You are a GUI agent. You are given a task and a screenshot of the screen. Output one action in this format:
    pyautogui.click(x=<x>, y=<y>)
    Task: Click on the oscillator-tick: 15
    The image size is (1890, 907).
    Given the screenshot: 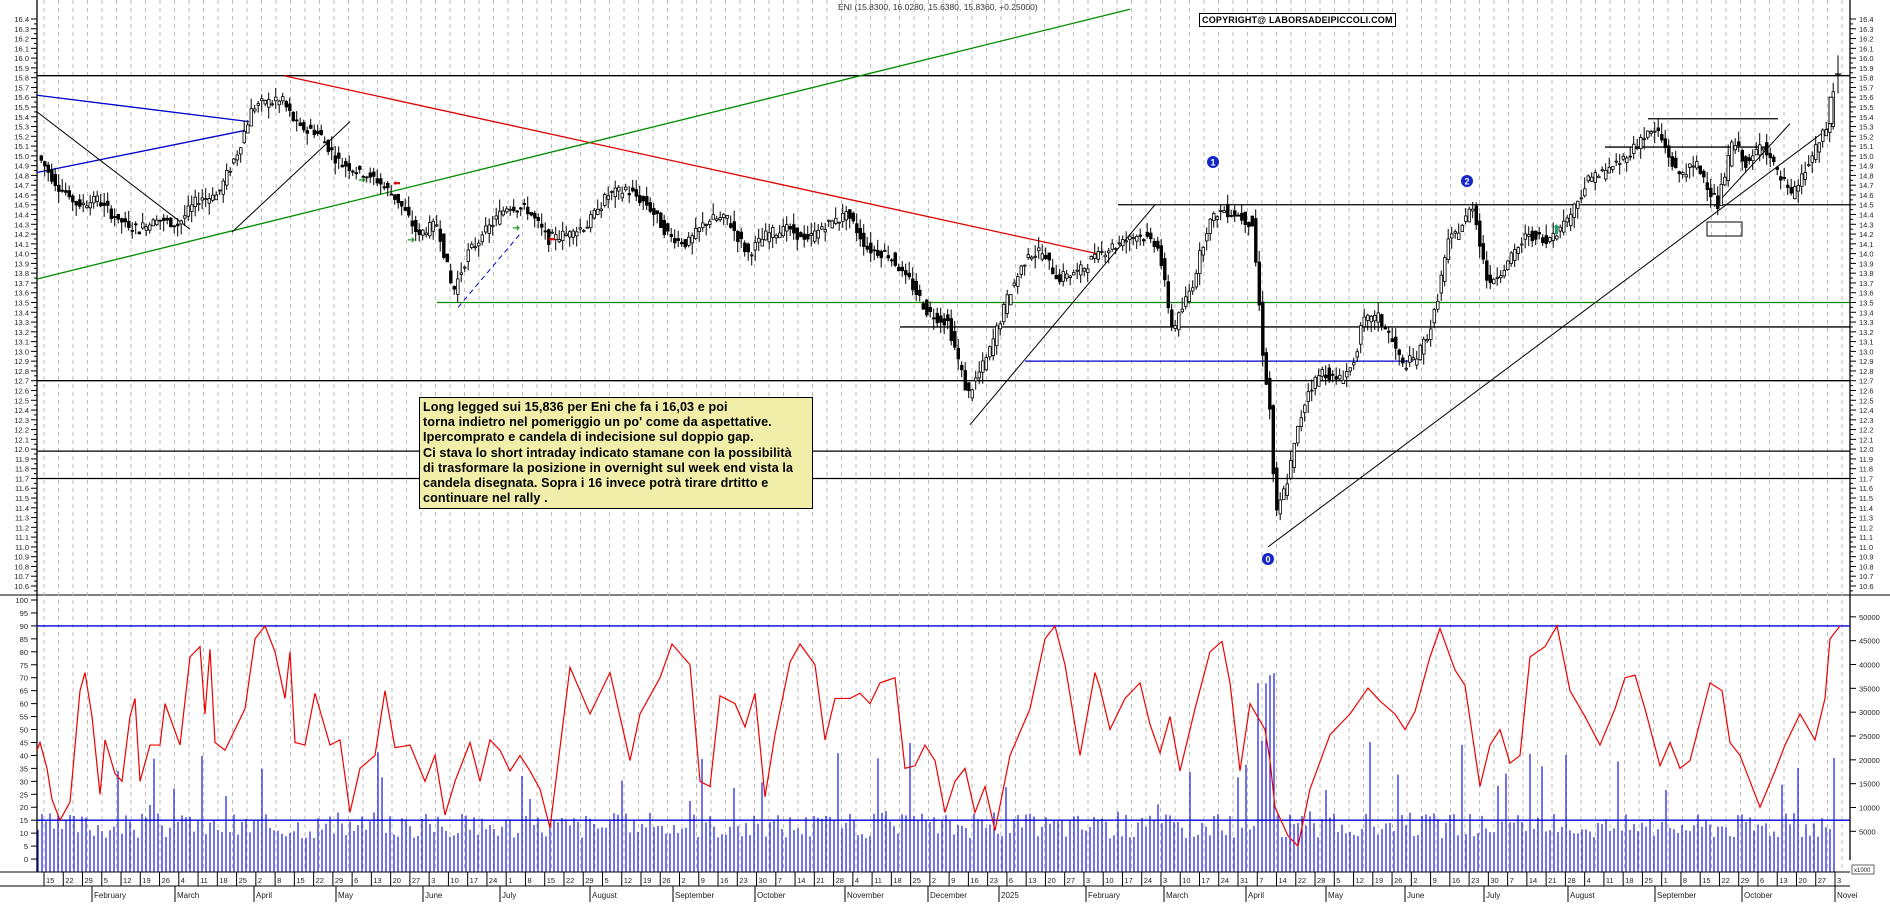 What is the action you would take?
    pyautogui.click(x=24, y=820)
    